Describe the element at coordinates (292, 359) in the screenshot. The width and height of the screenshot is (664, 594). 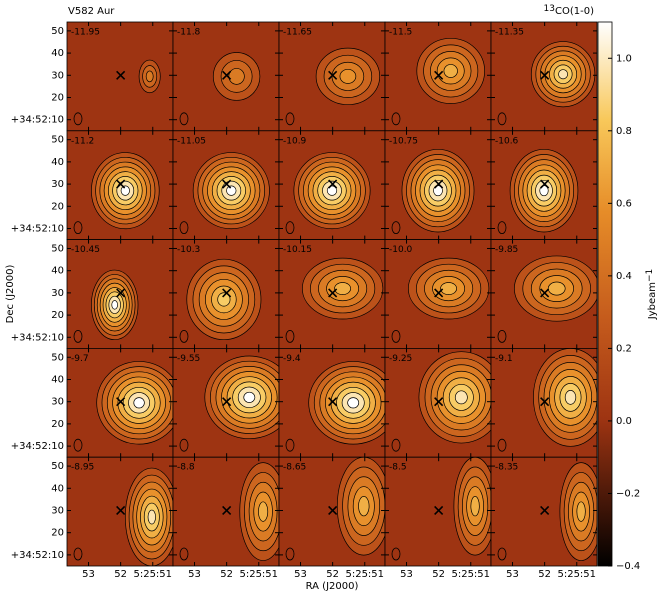
I see `channel-label: -9.4` at that location.